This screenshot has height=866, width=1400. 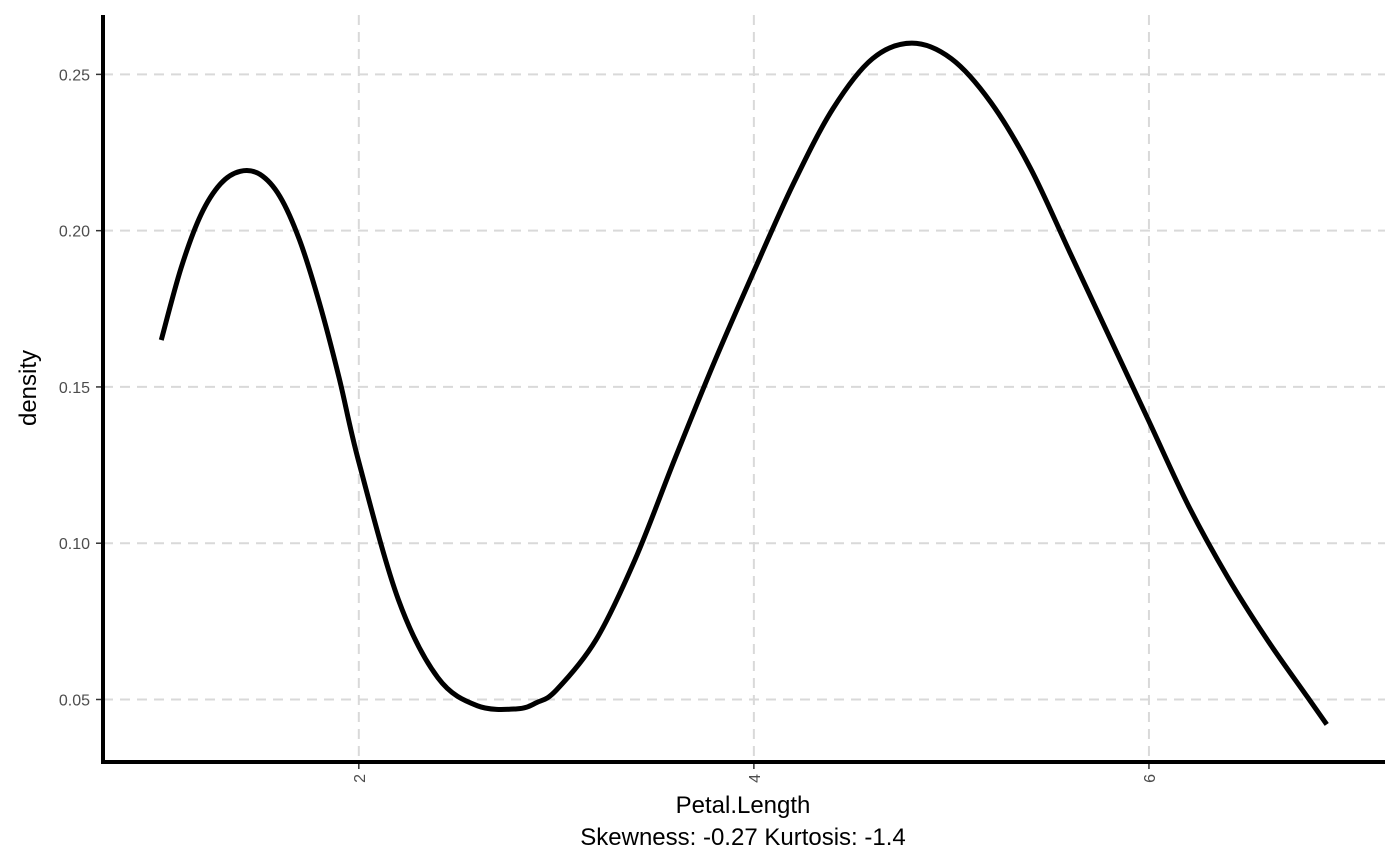 I want to click on y-tick-label-0.05: 0.05, so click(x=74, y=700).